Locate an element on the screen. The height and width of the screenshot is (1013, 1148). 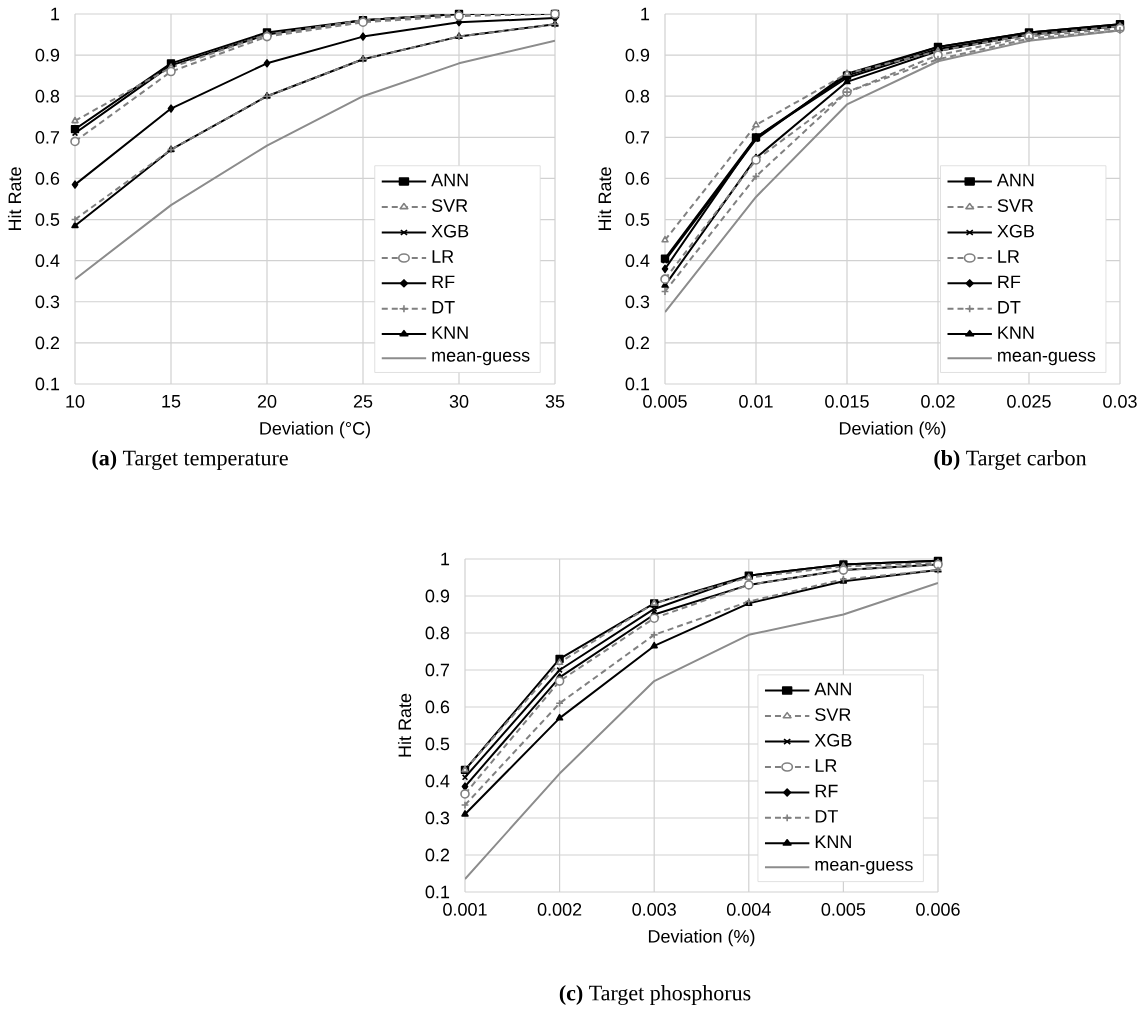
x-tick-label: 35 is located at coordinates (555, 401).